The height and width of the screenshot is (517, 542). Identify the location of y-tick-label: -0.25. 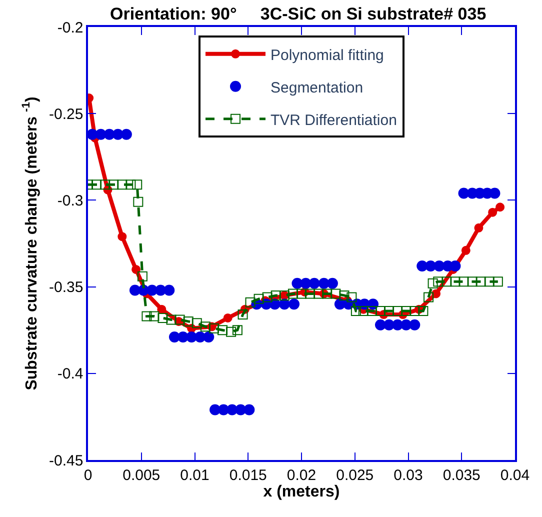
(66, 114).